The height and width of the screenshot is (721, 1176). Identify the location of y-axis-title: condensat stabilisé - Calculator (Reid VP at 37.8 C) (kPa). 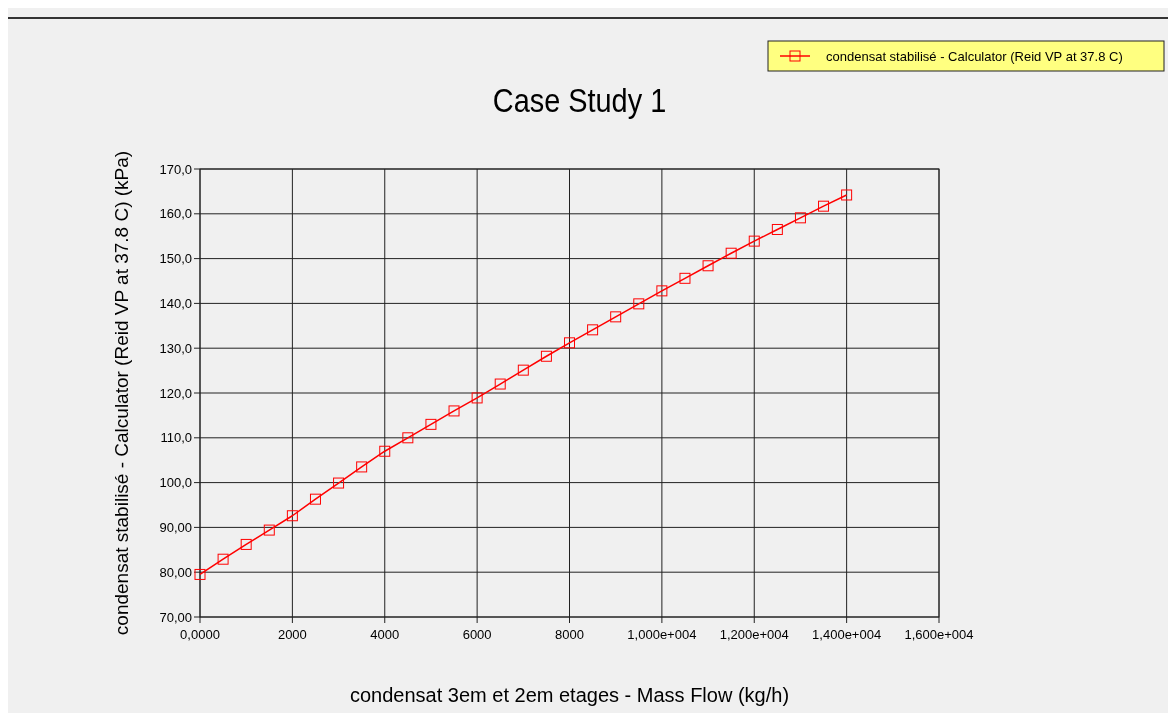
(121, 393).